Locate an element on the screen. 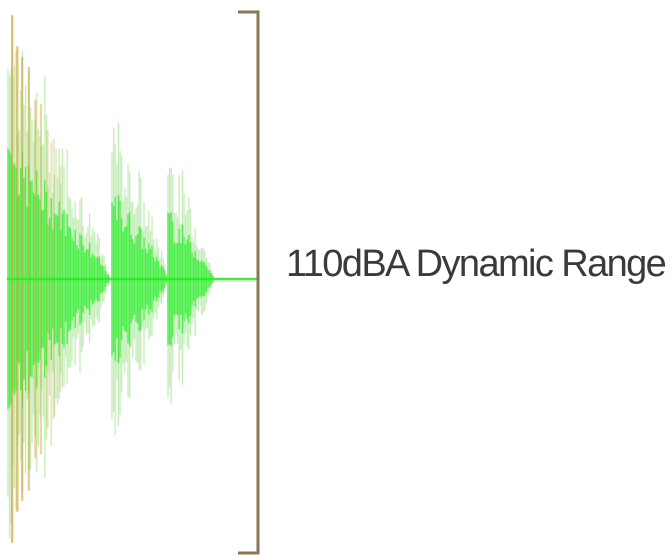 The image size is (672, 560). dynamic-range-caption: 110dBA Dynamic Range is located at coordinates (476, 264).